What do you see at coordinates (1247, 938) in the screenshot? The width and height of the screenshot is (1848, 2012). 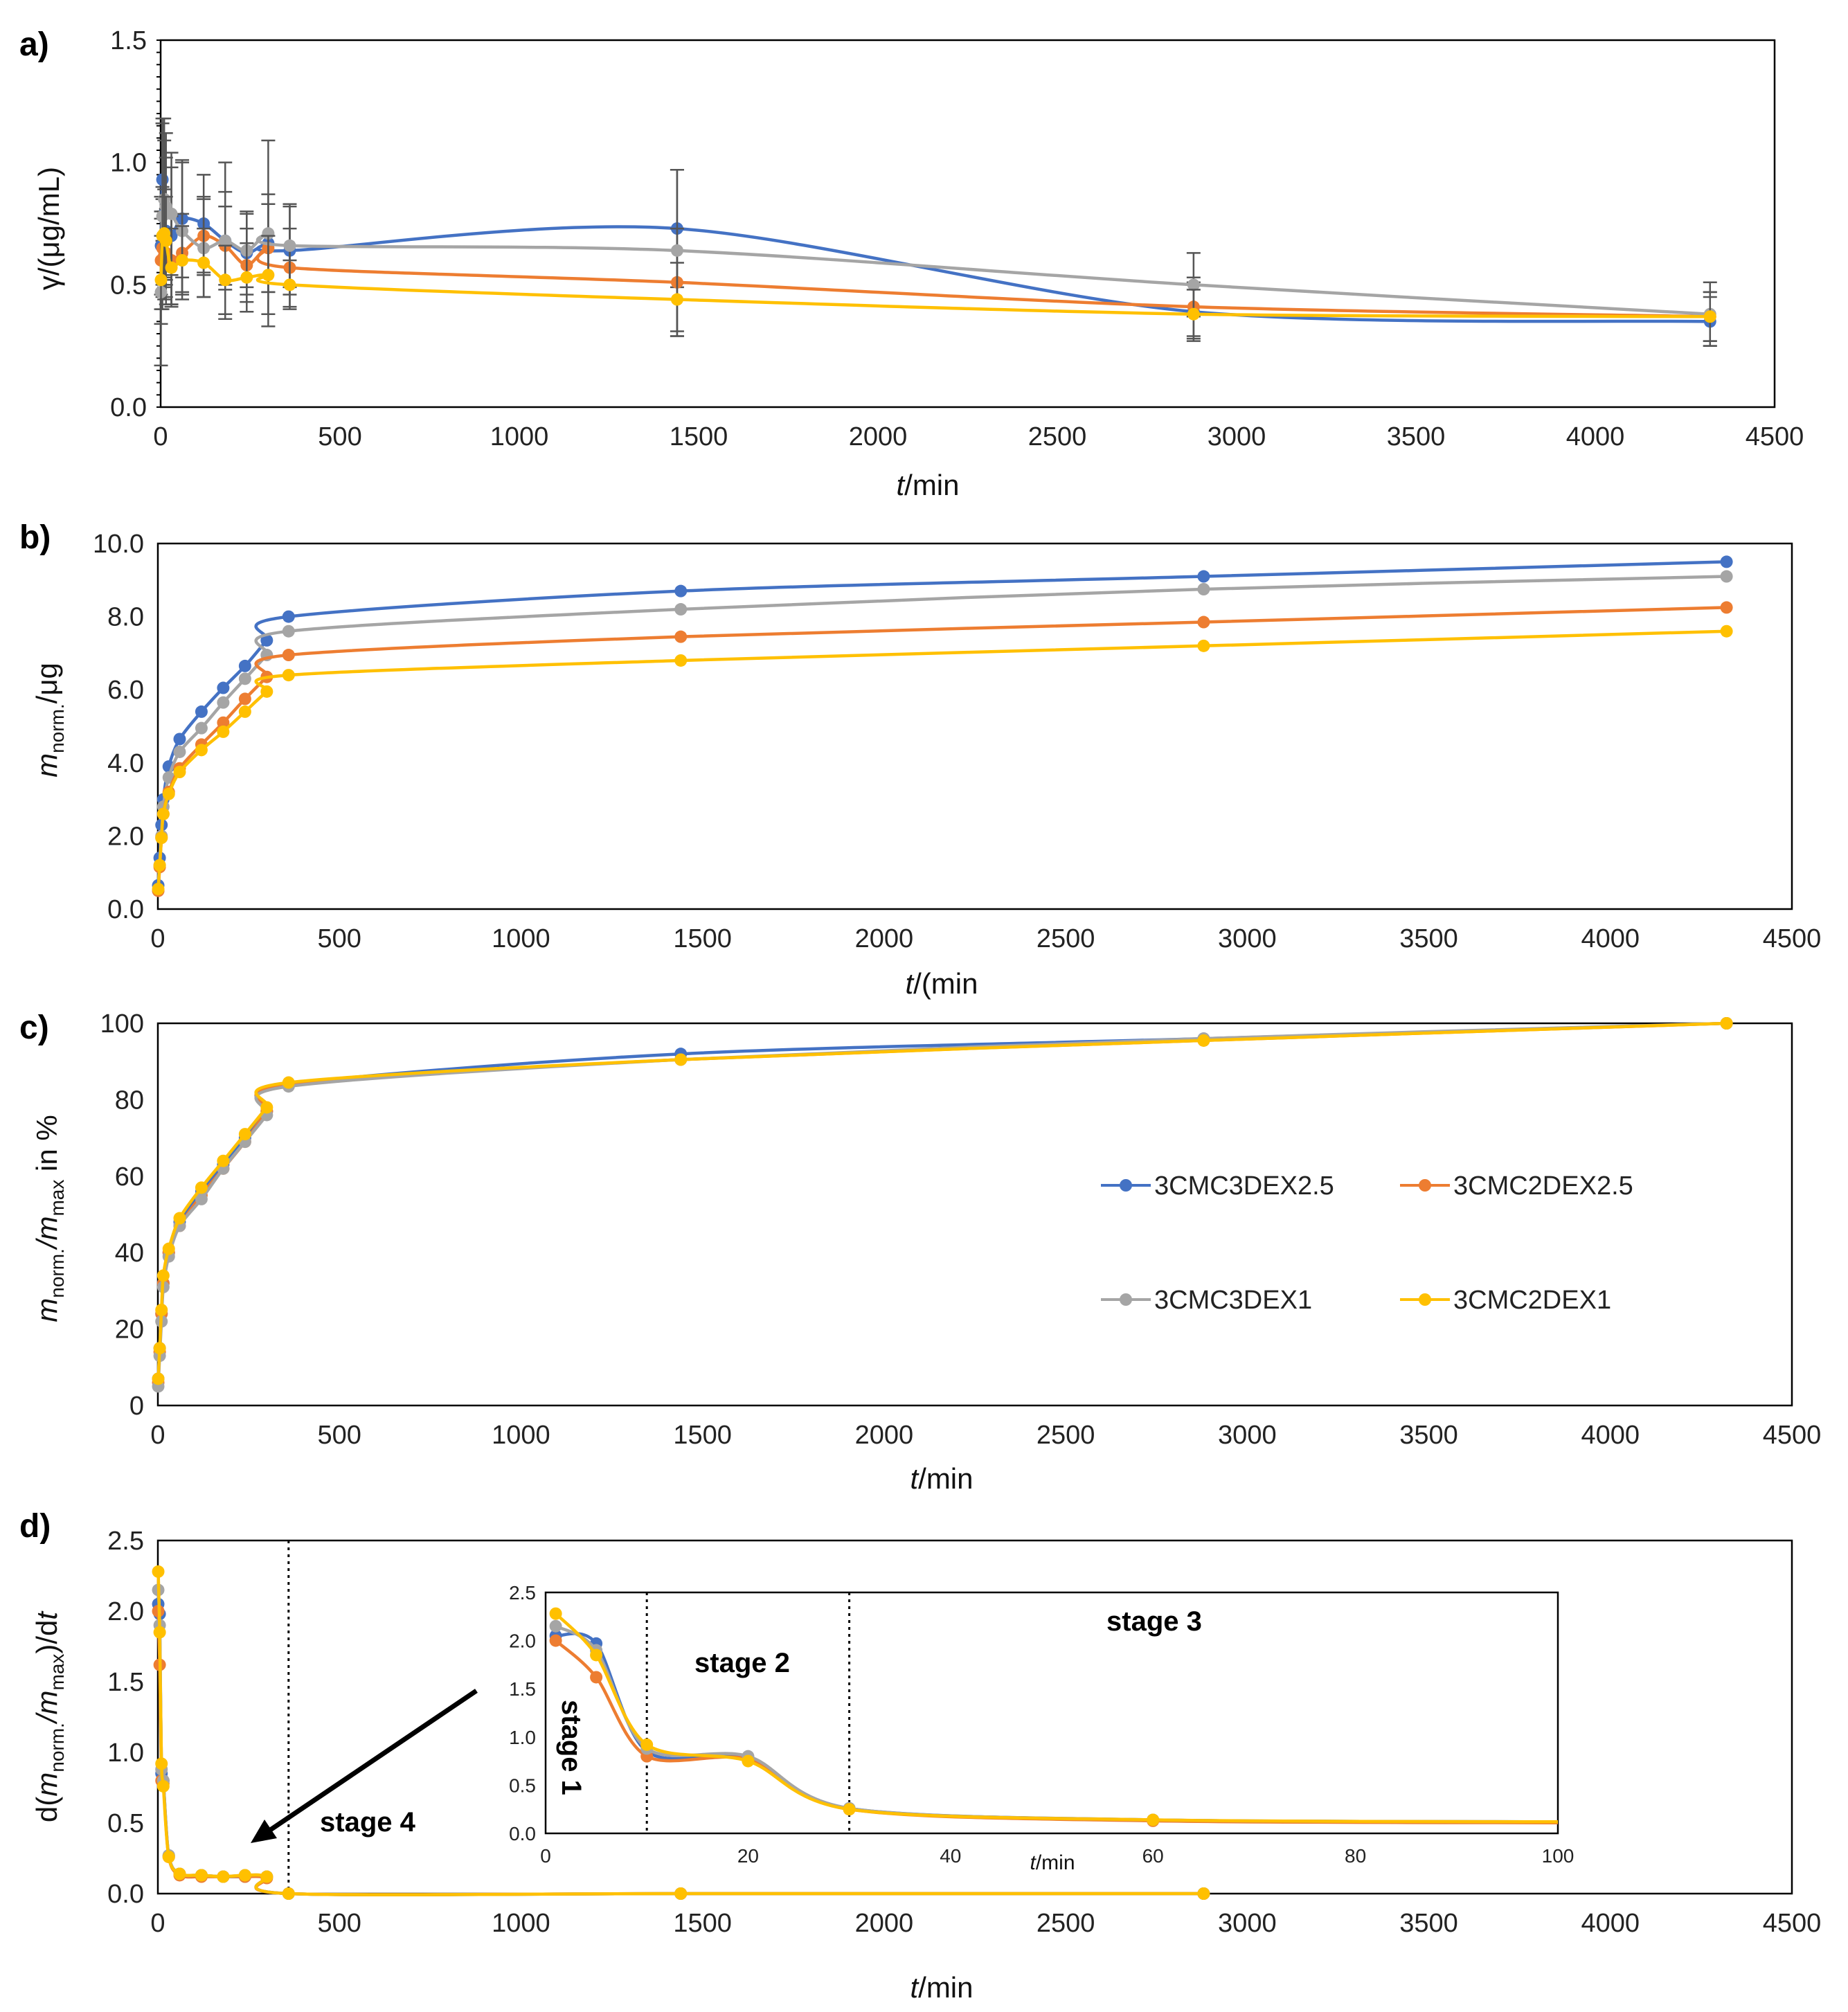 I see `panel-b-xtick-label: 3000` at bounding box center [1247, 938].